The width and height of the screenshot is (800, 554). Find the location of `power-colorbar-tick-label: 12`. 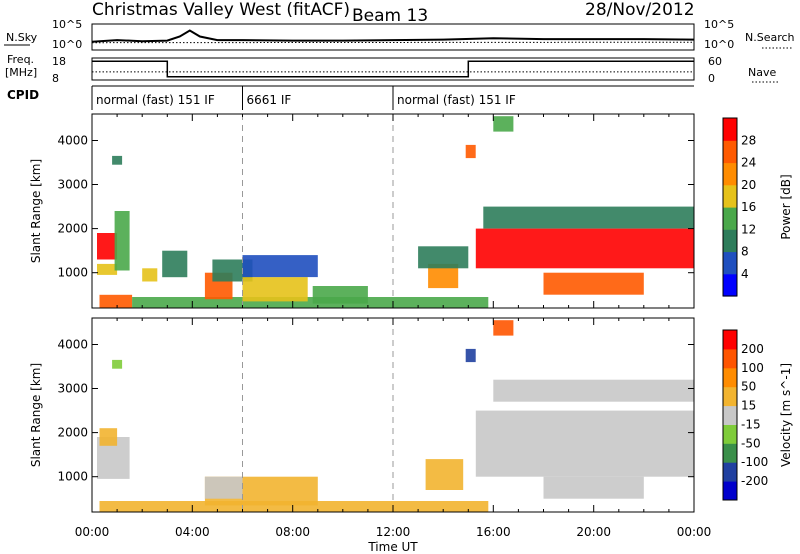

power-colorbar-tick-label: 12 is located at coordinates (748, 229).